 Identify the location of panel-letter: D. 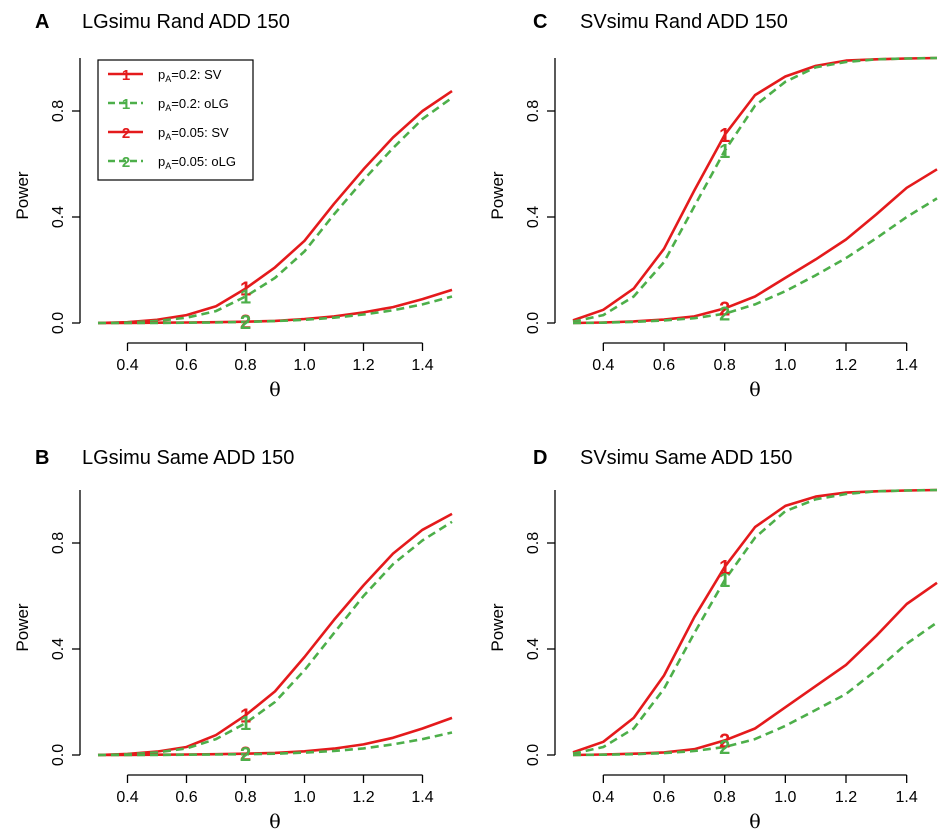
(540, 458).